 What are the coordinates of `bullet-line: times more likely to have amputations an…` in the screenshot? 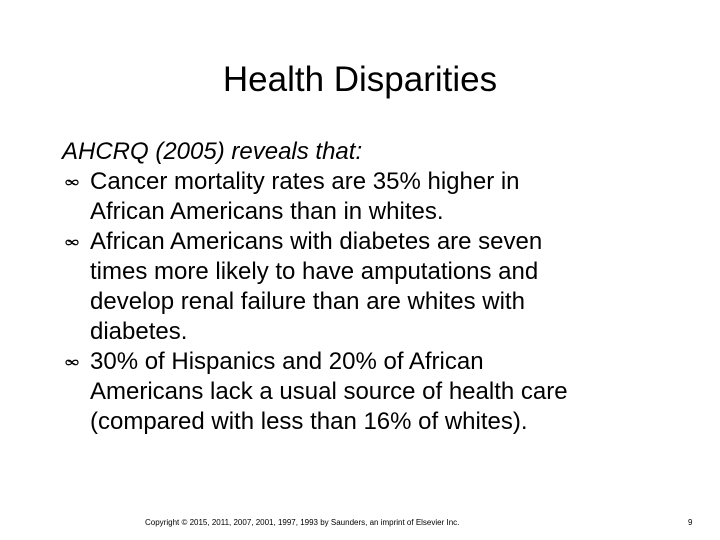 It's located at (314, 271).